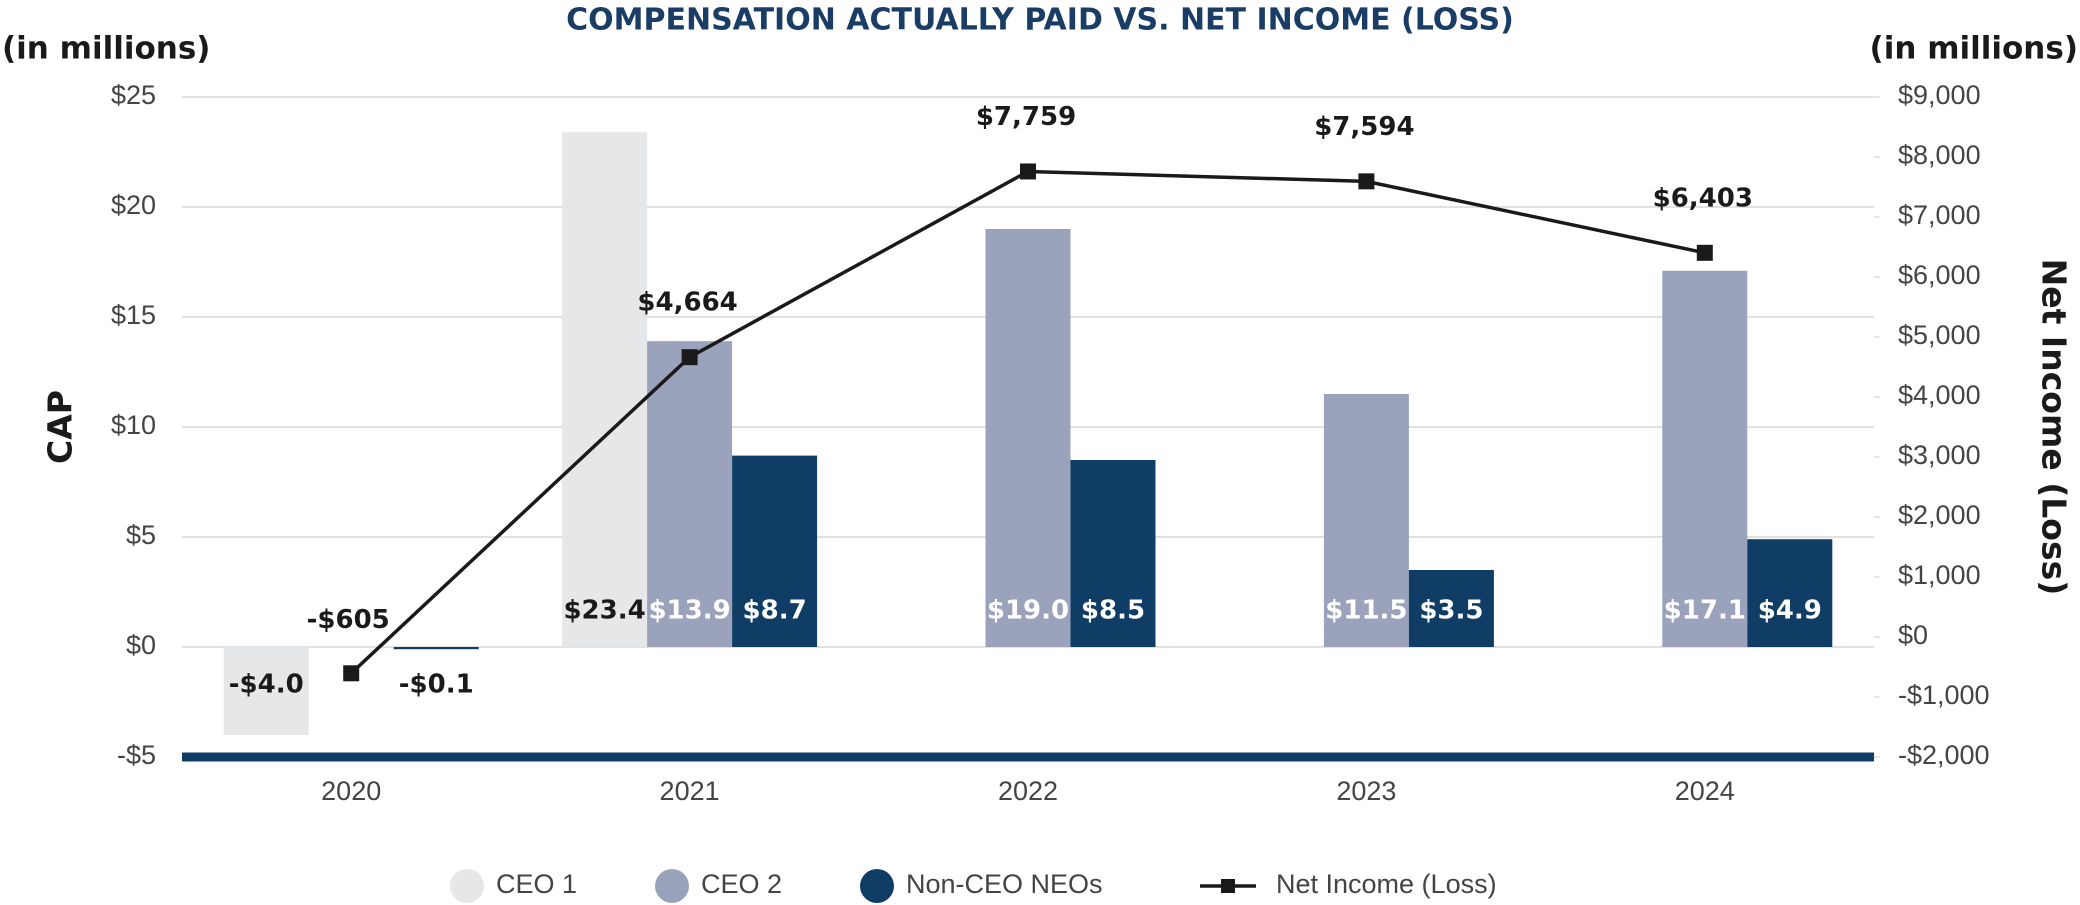 This screenshot has height=905, width=2080. Describe the element at coordinates (604, 611) in the screenshot. I see `data-label: $23.4` at that location.